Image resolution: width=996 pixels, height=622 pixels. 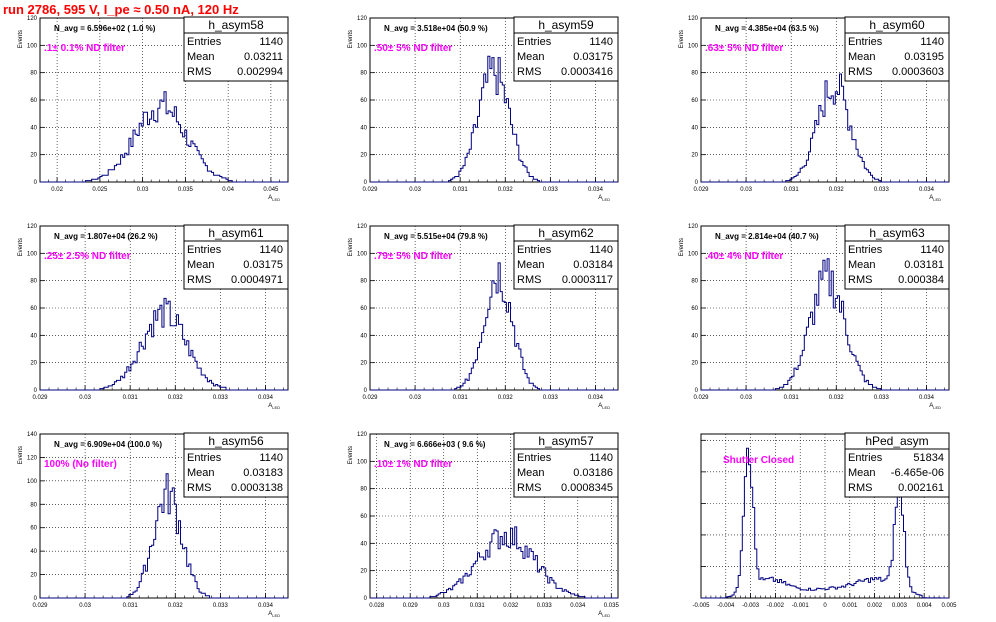 What do you see at coordinates (263, 57) in the screenshot?
I see `stats-value: 0.03211` at bounding box center [263, 57].